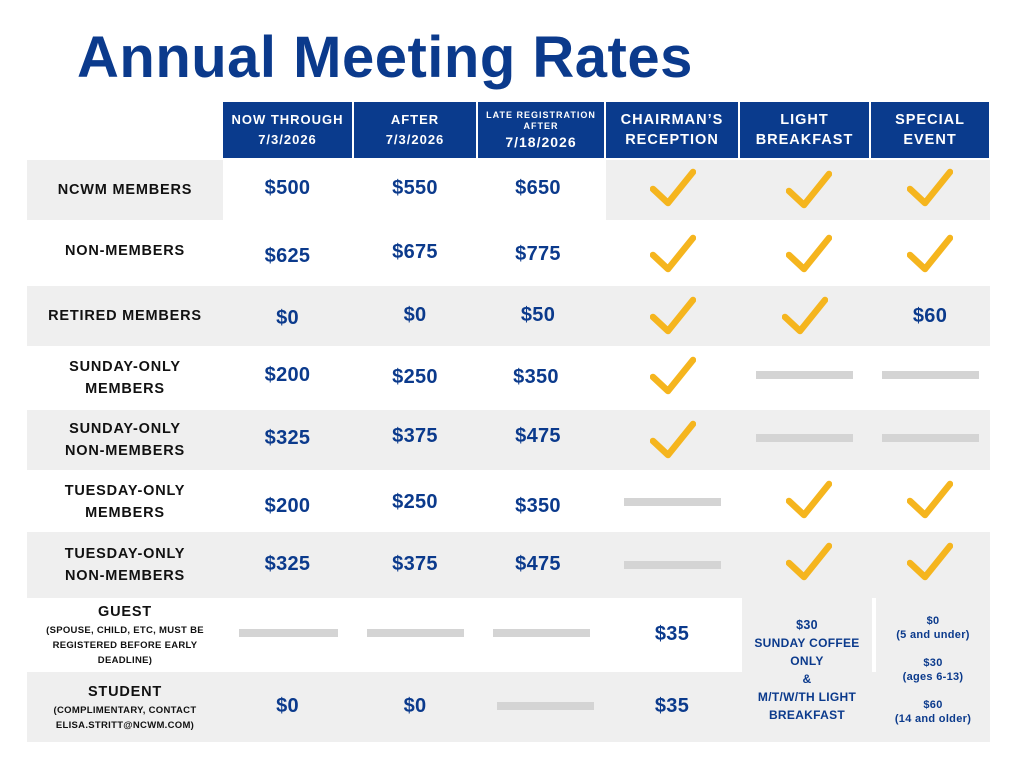 This screenshot has height=768, width=1024. I want to click on header-special-event: SPECIAL EVENT, so click(930, 130).